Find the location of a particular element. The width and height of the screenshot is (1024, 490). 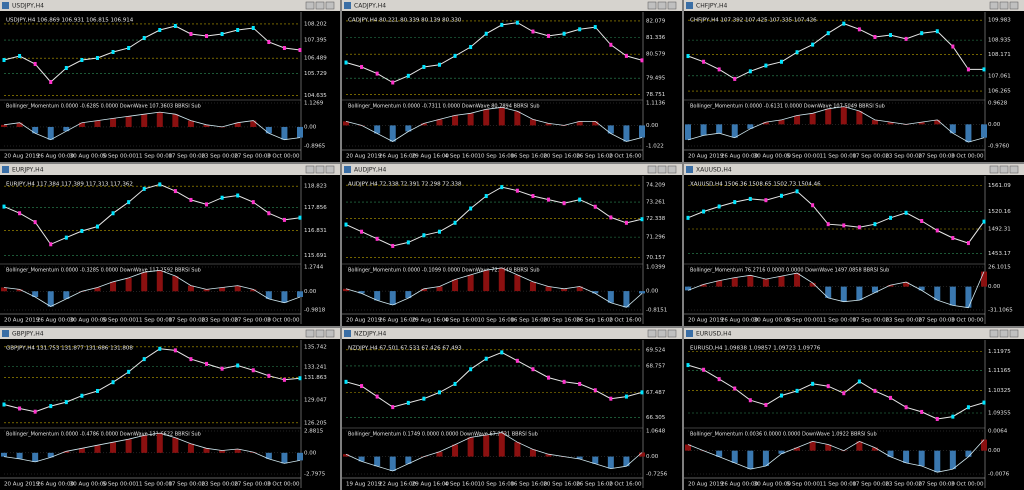

date-label: 5 Sep 00:00 is located at coordinates (120, 485).